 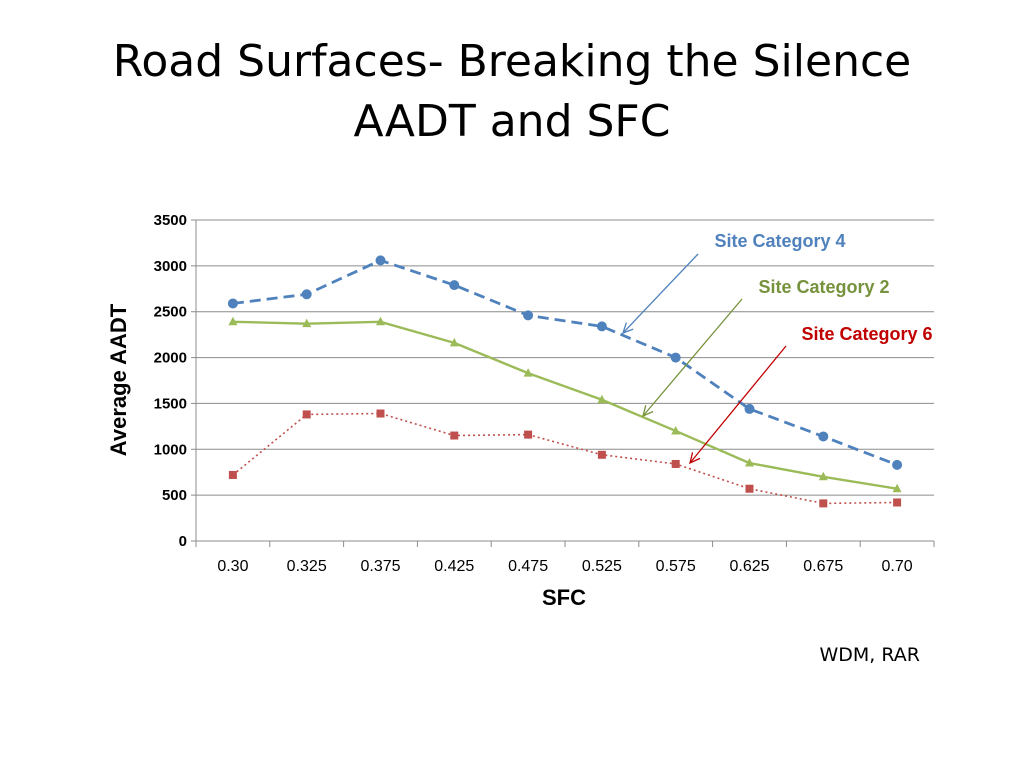 What do you see at coordinates (170, 358) in the screenshot?
I see `y-tick-label: 2000` at bounding box center [170, 358].